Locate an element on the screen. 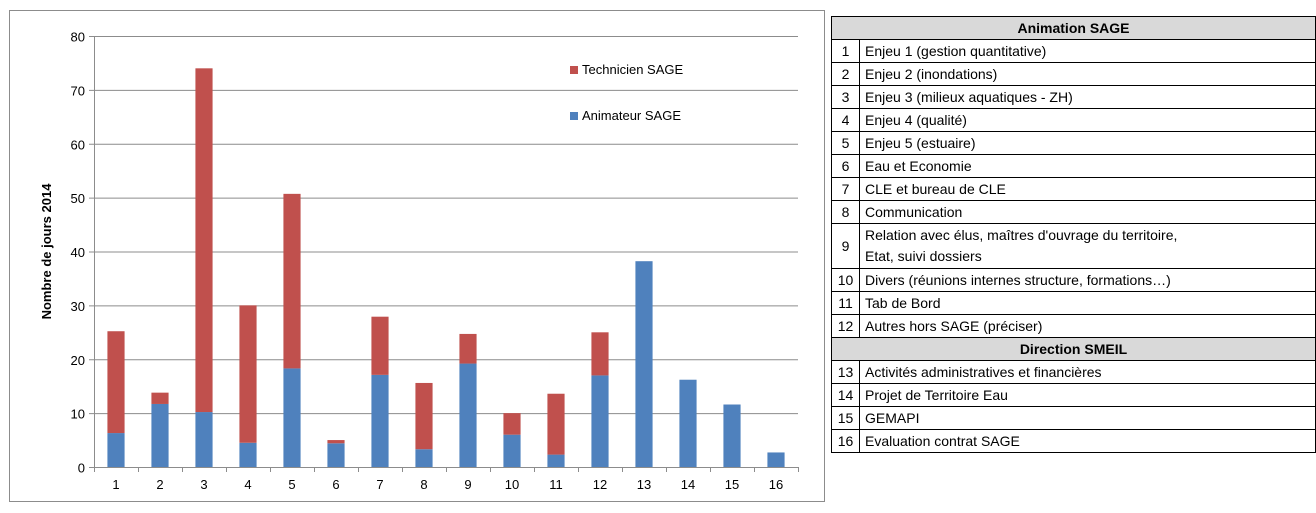  category-label: CLE et bureau de CLE is located at coordinates (1087, 189).